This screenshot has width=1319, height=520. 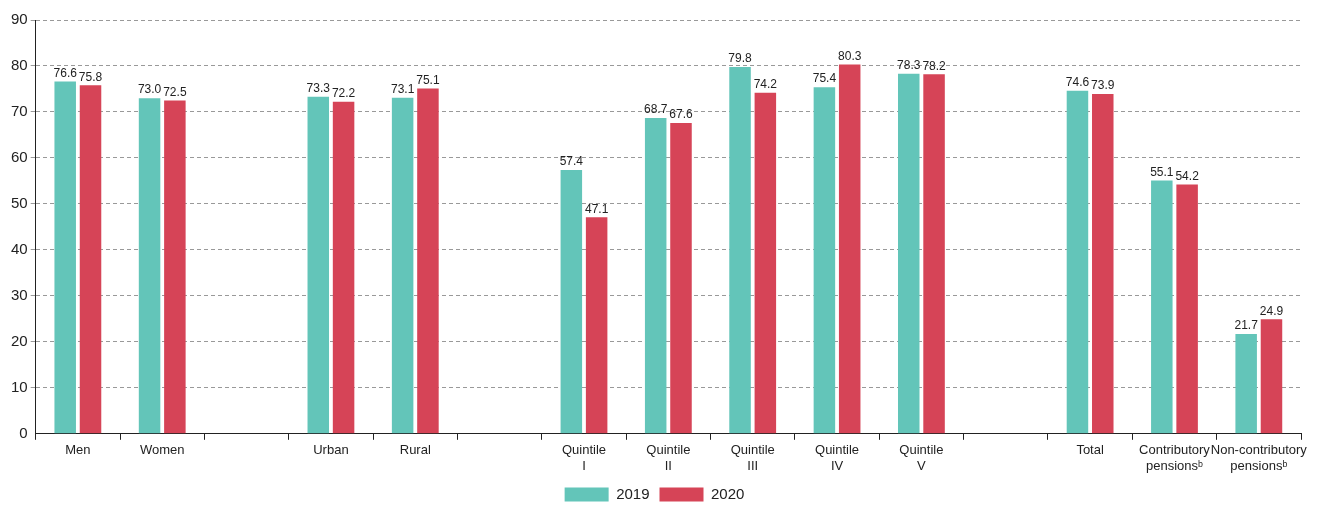 What do you see at coordinates (633, 493) in the screenshot?
I see `legend-label: 2019` at bounding box center [633, 493].